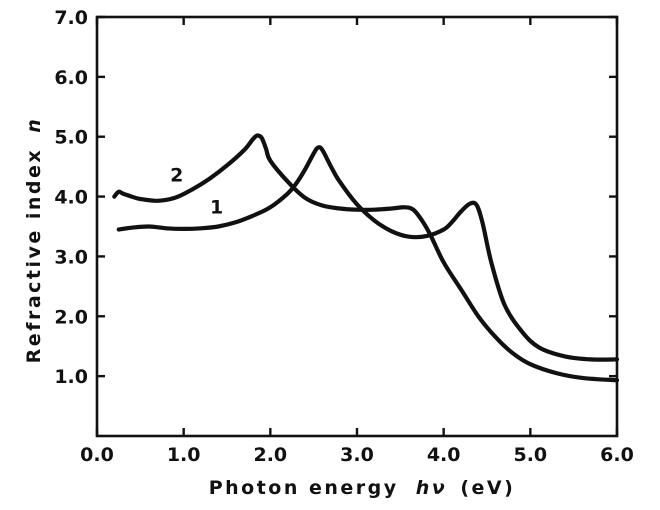 The width and height of the screenshot is (660, 510). What do you see at coordinates (34, 256) in the screenshot?
I see `y-axis-label-text: Refractive index` at bounding box center [34, 256].